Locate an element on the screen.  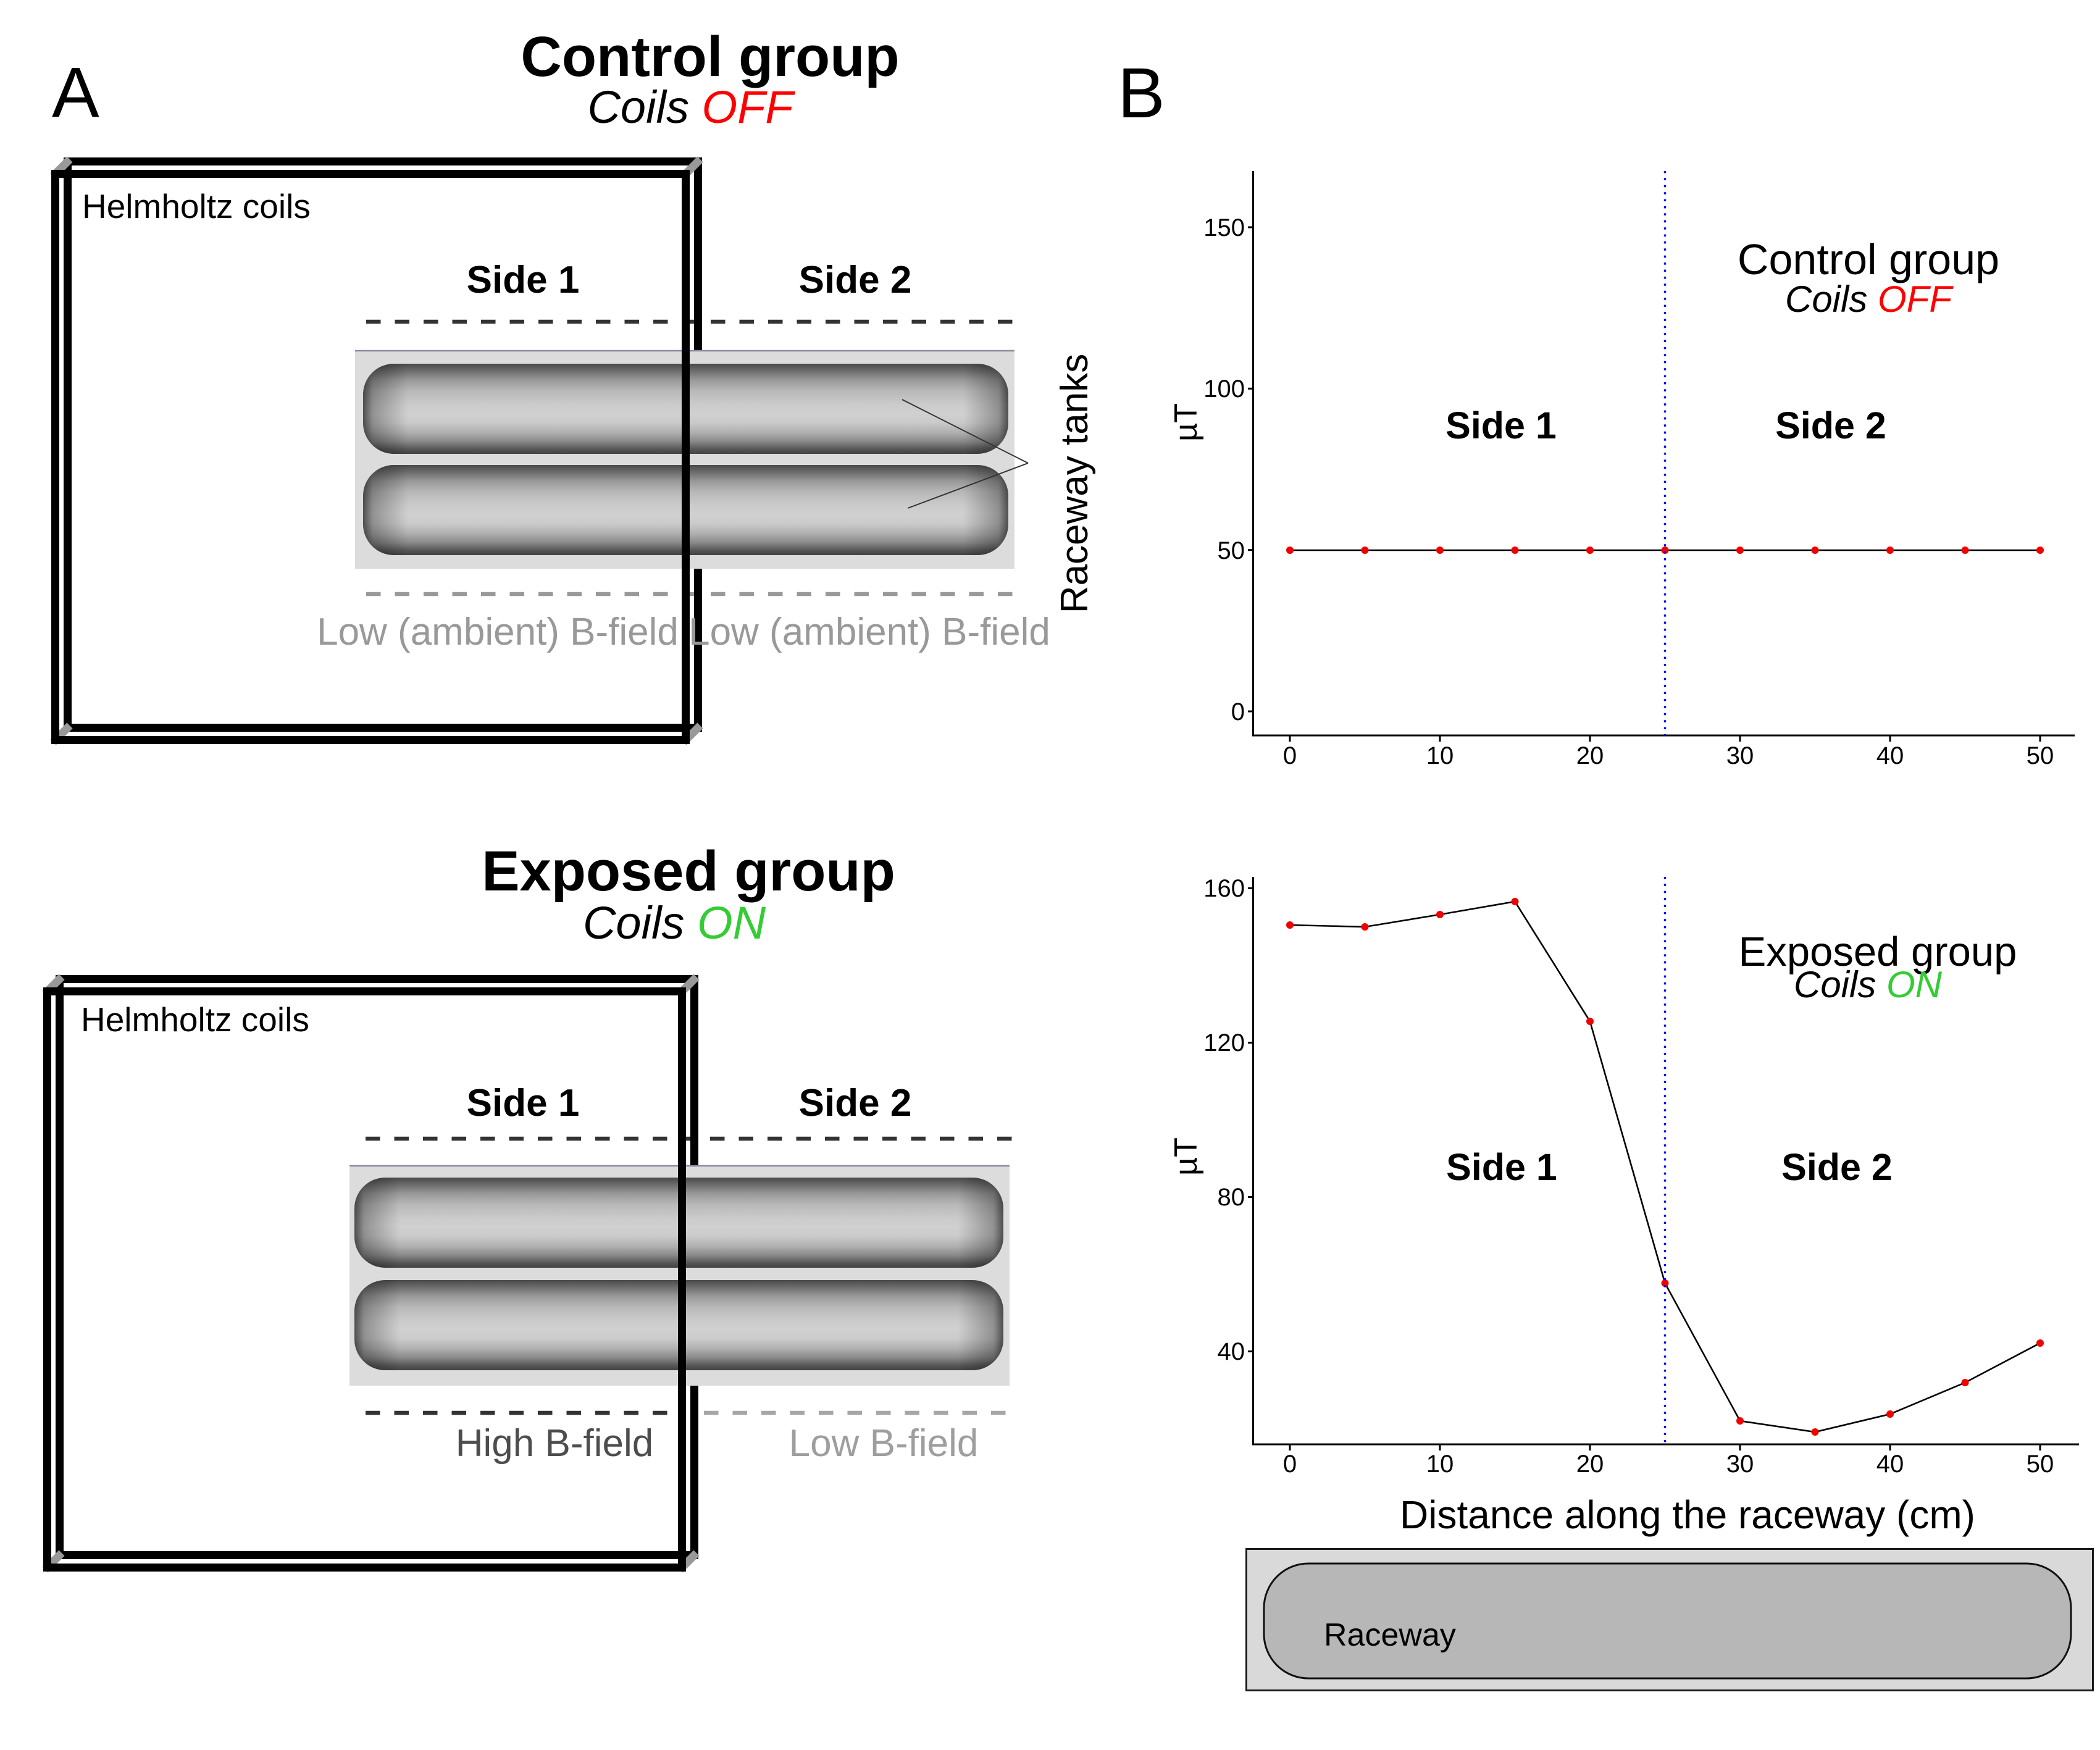
svg-text: Low B-field is located at coordinates (884, 1443).